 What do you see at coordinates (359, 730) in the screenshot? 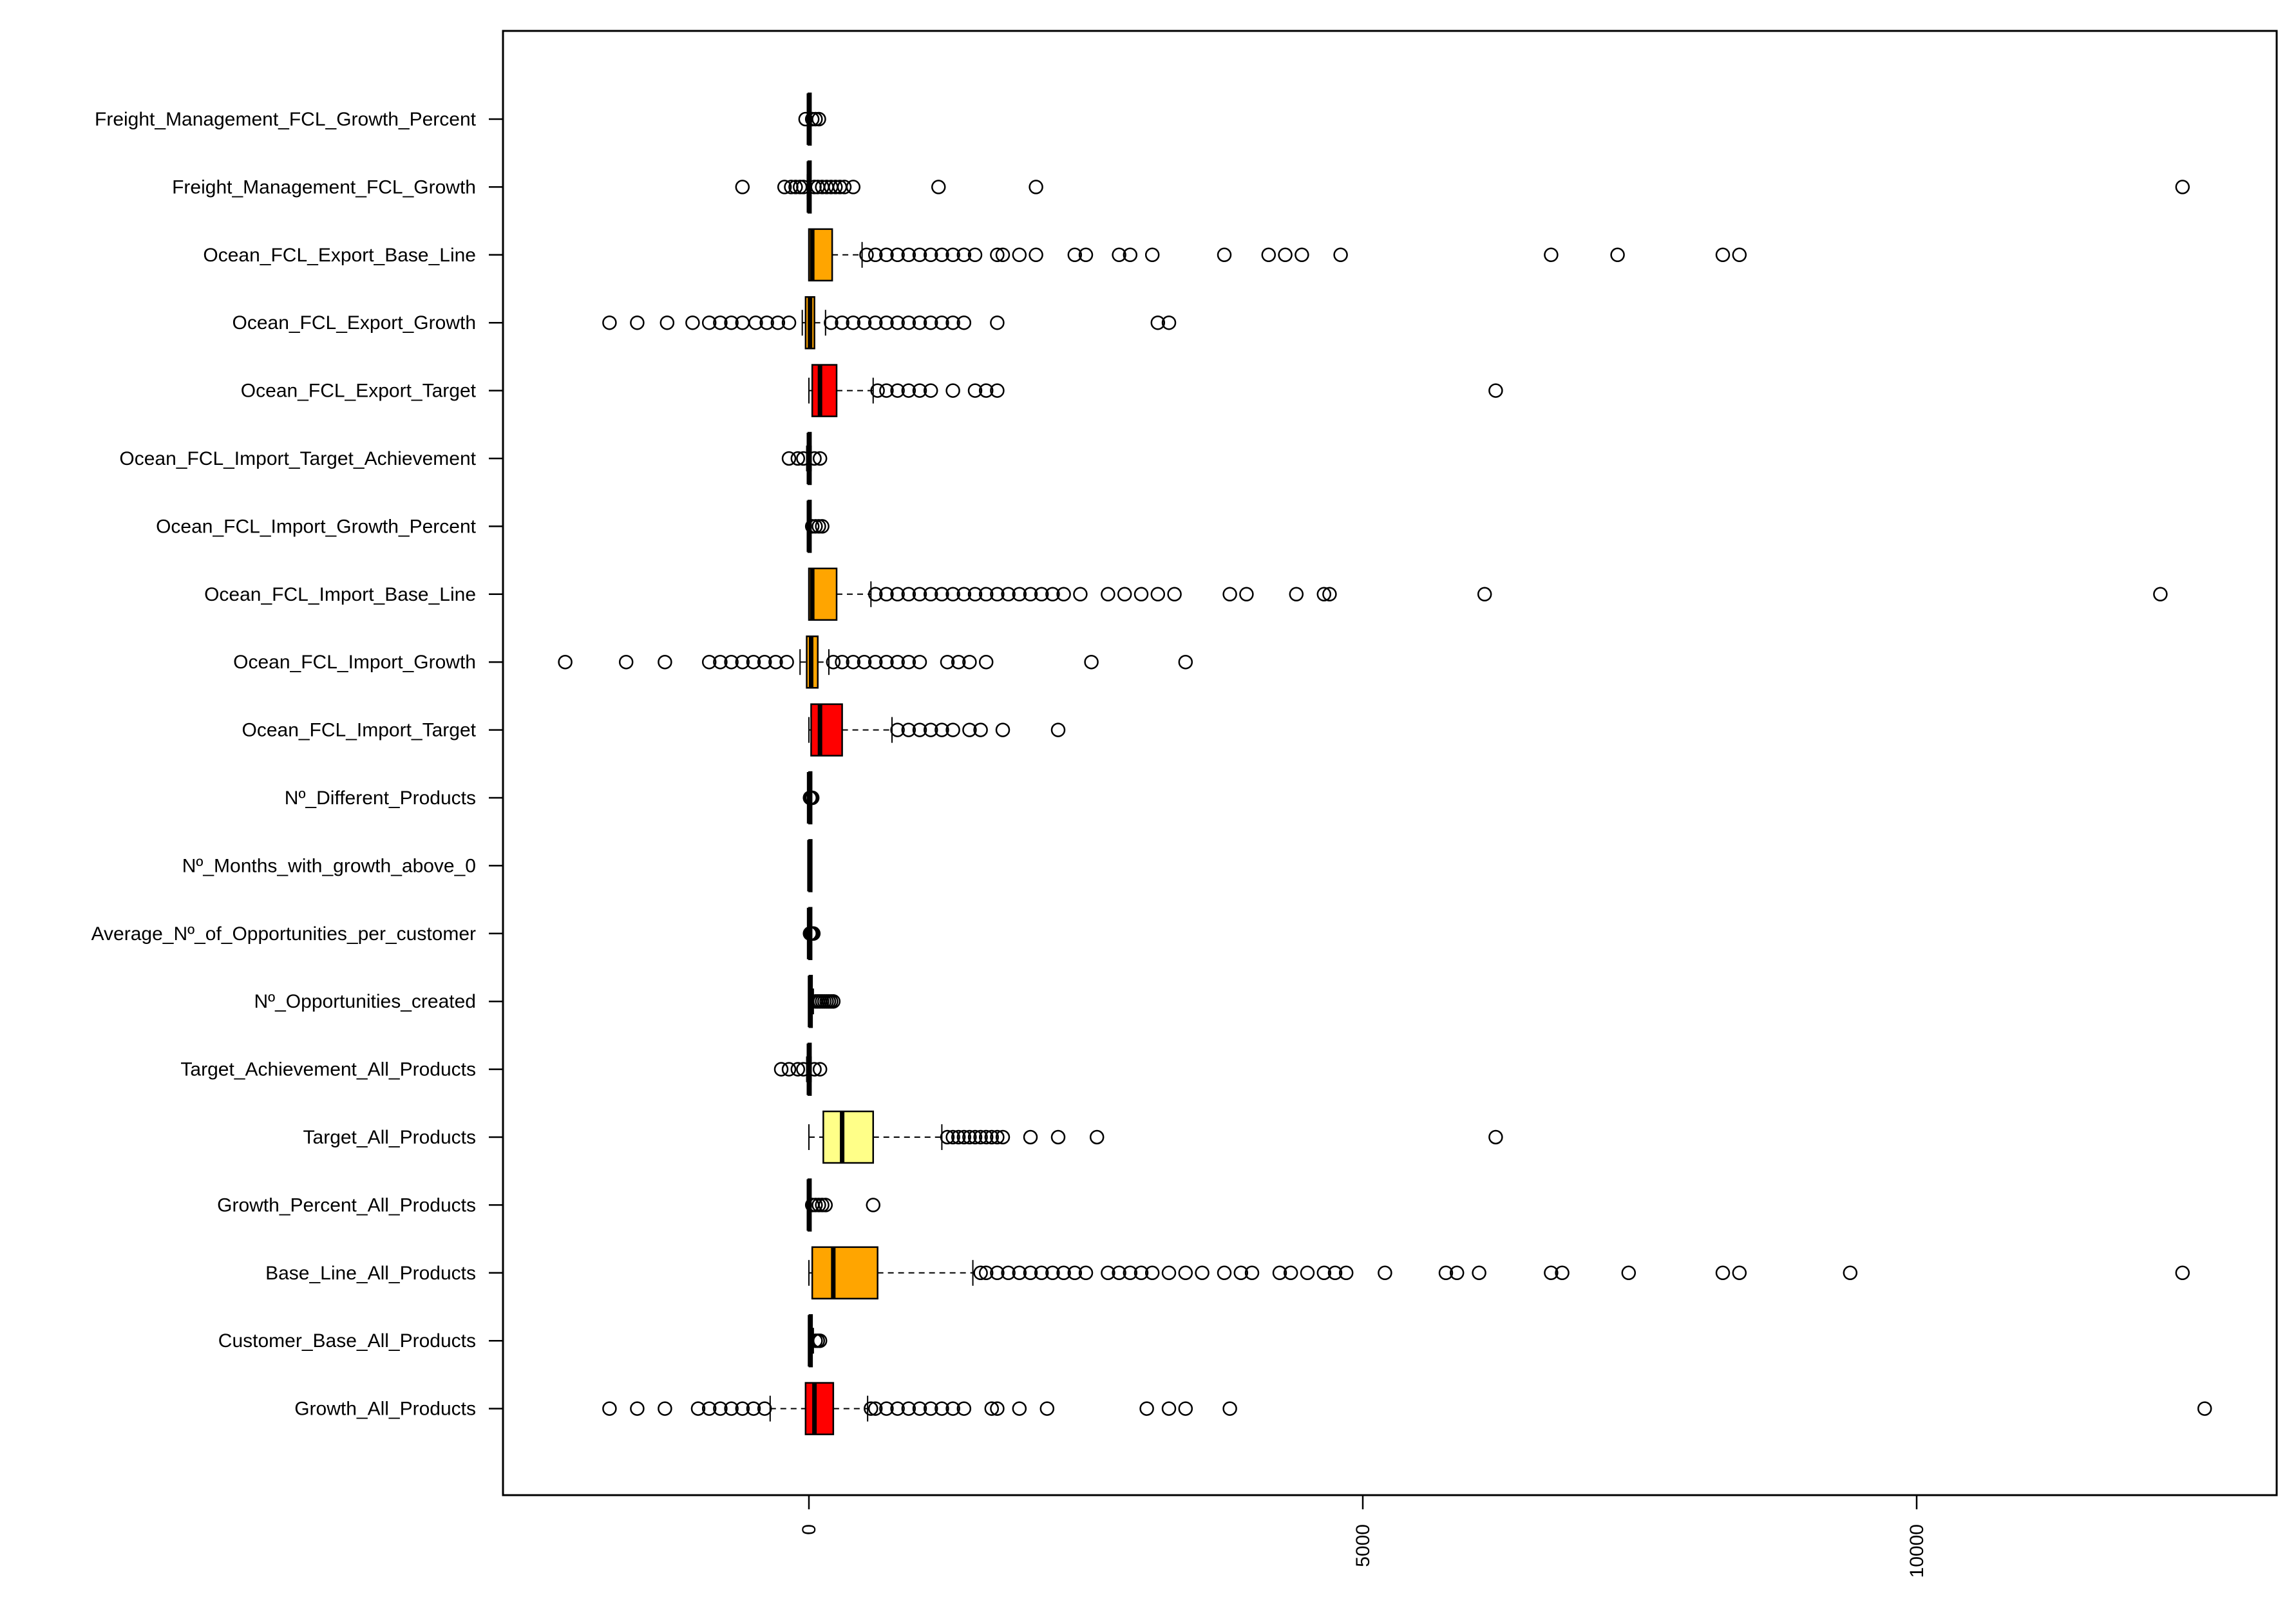
I see `y-tick-label: Ocean_FCL_Import_Target` at bounding box center [359, 730].